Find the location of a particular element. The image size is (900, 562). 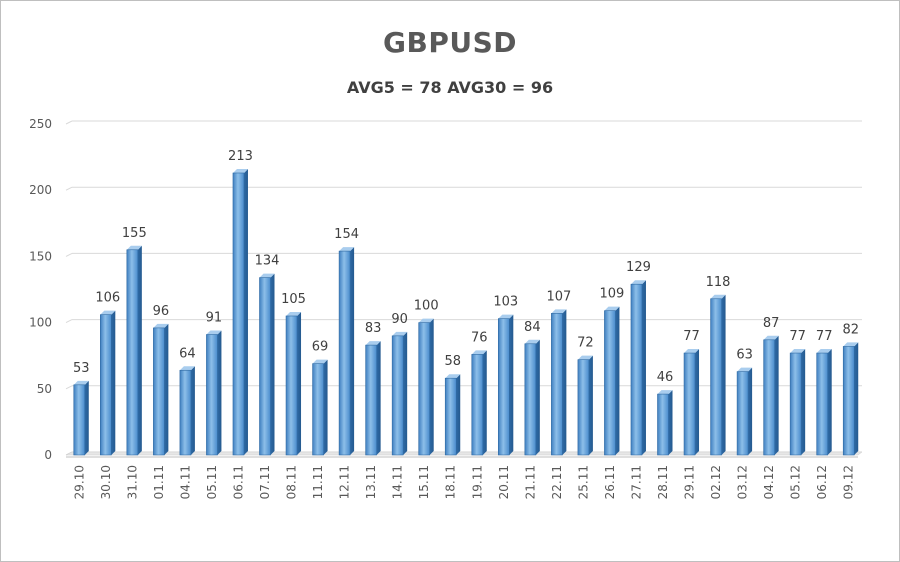

bar-14.11 is located at coordinates (399, 393).